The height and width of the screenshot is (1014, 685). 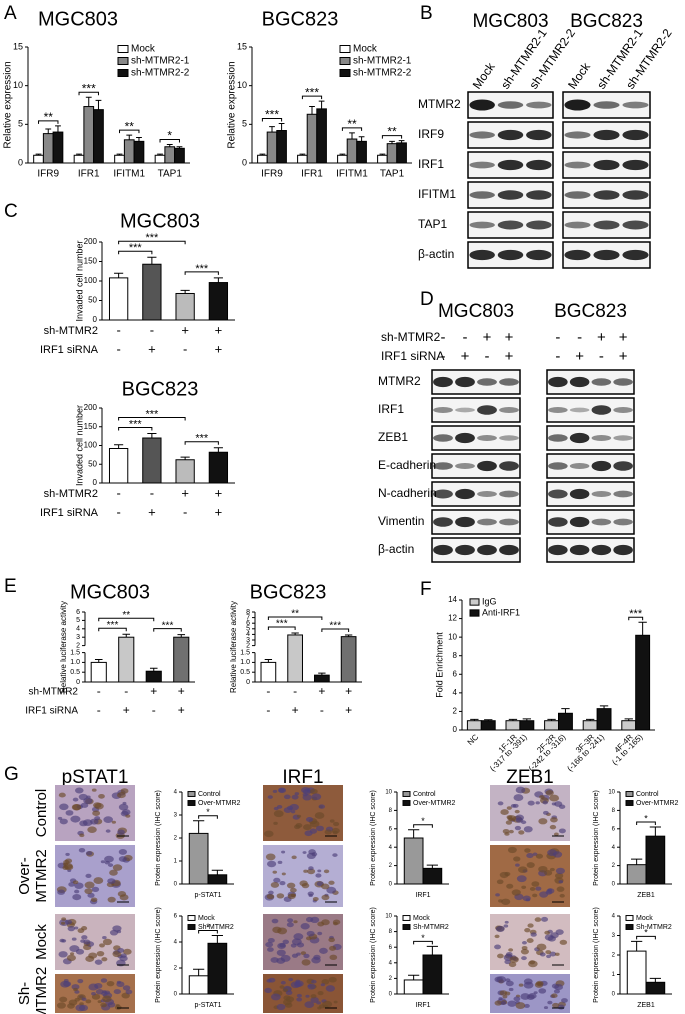 What do you see at coordinates (41, 875) in the screenshot?
I see `ihc-row-label: MTMR2` at bounding box center [41, 875].